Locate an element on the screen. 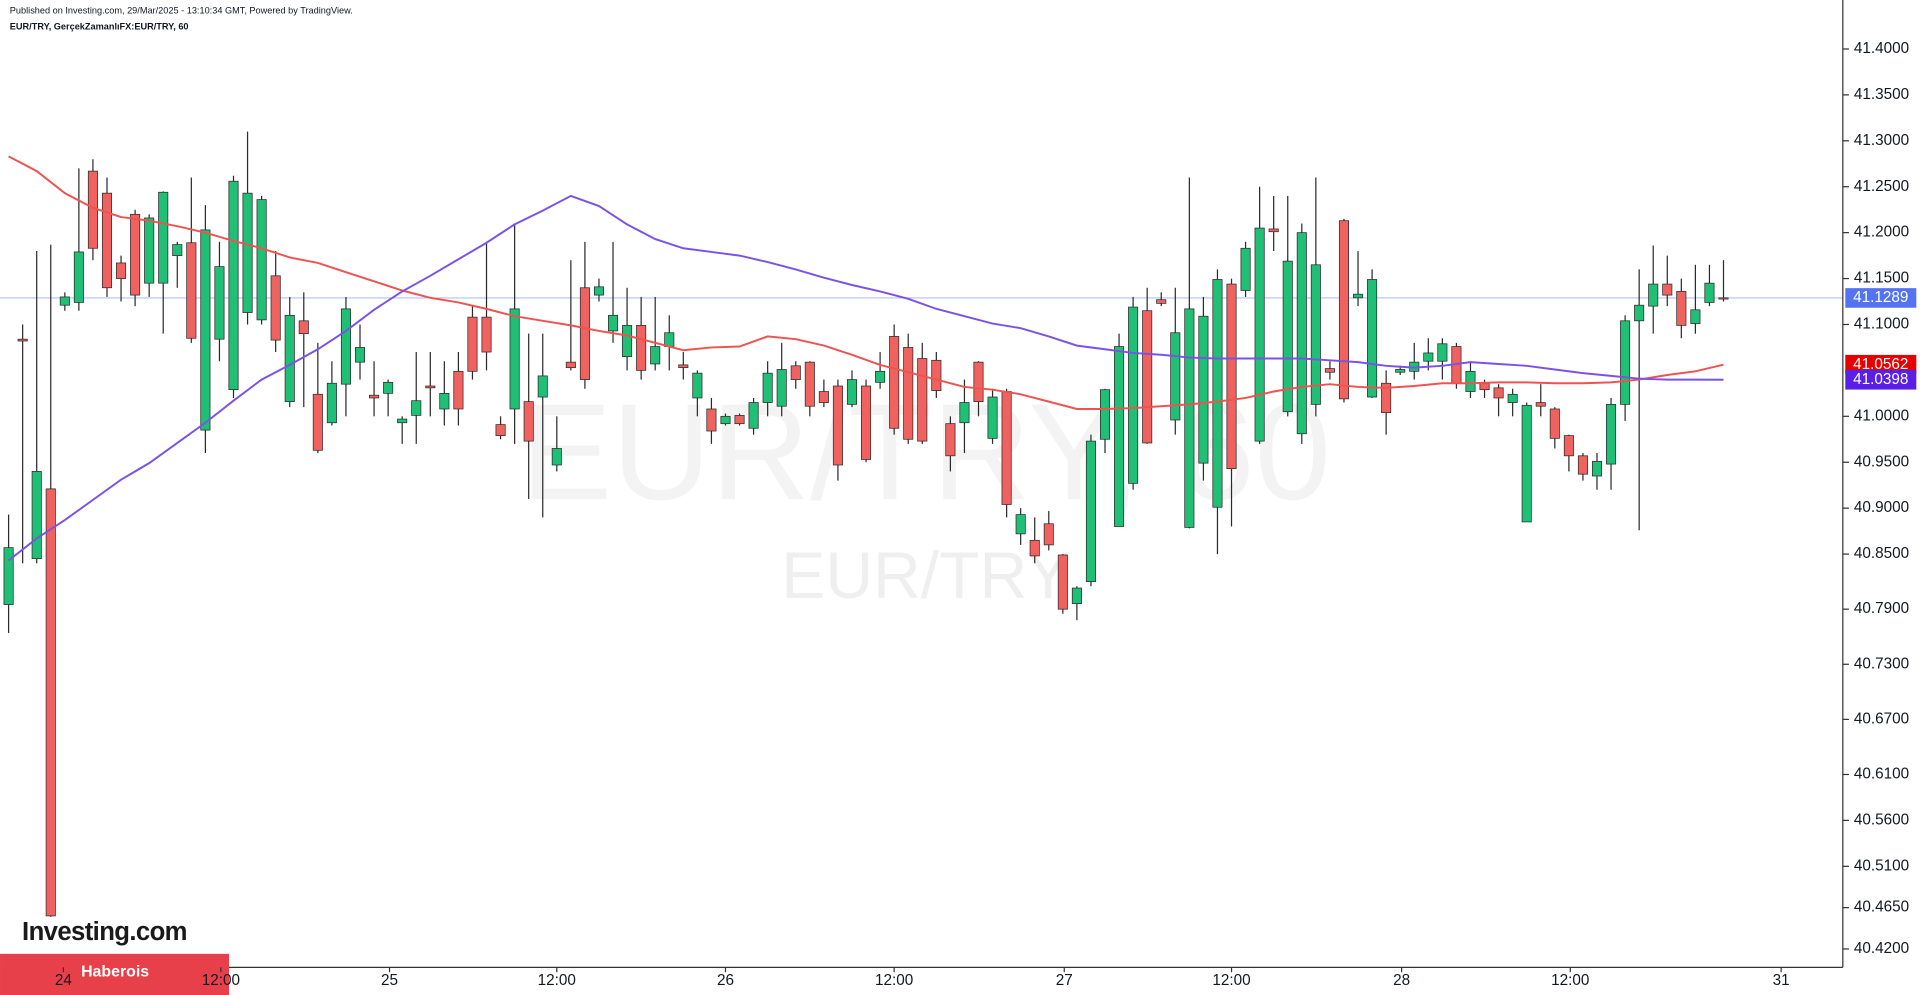  y-tick-label: 40.5100 is located at coordinates (1881, 865).